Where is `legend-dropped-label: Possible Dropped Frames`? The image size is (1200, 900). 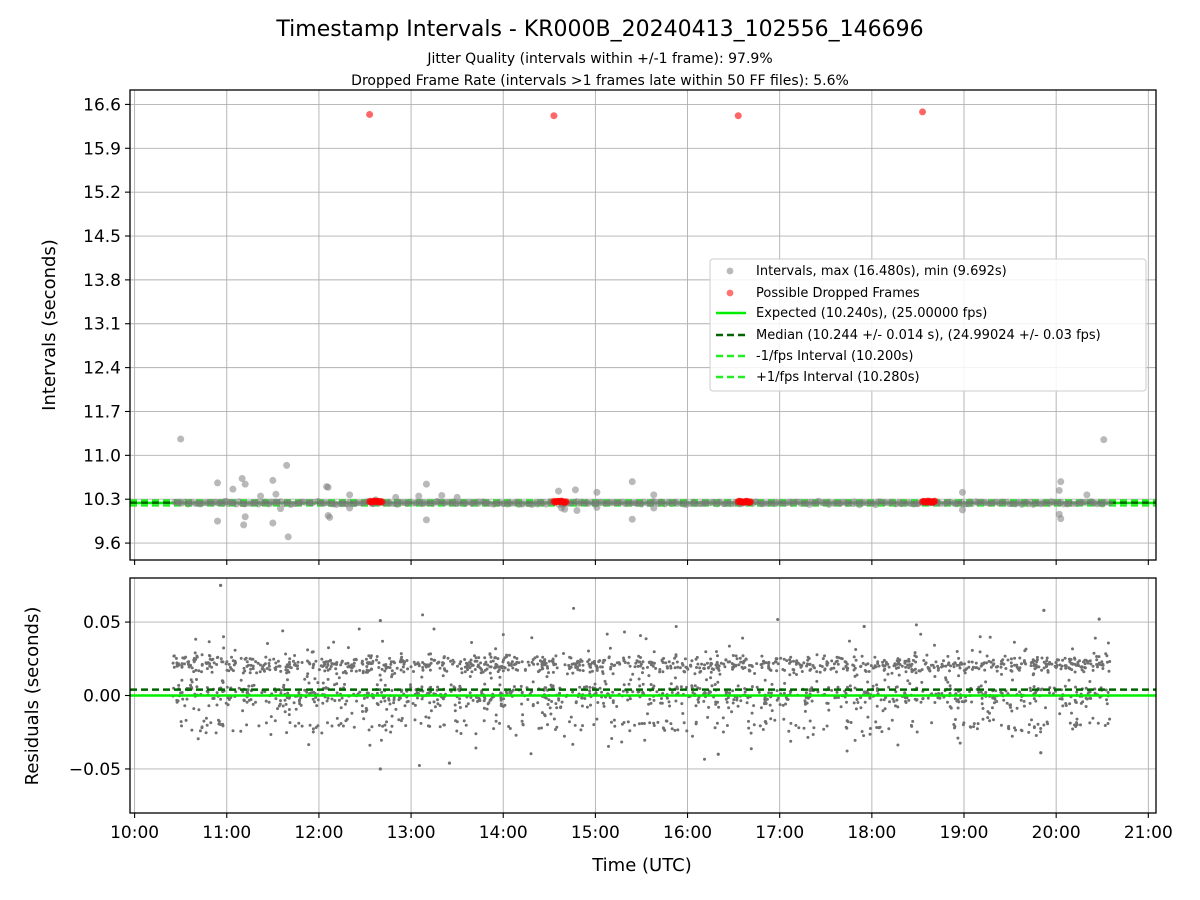 legend-dropped-label: Possible Dropped Frames is located at coordinates (838, 293).